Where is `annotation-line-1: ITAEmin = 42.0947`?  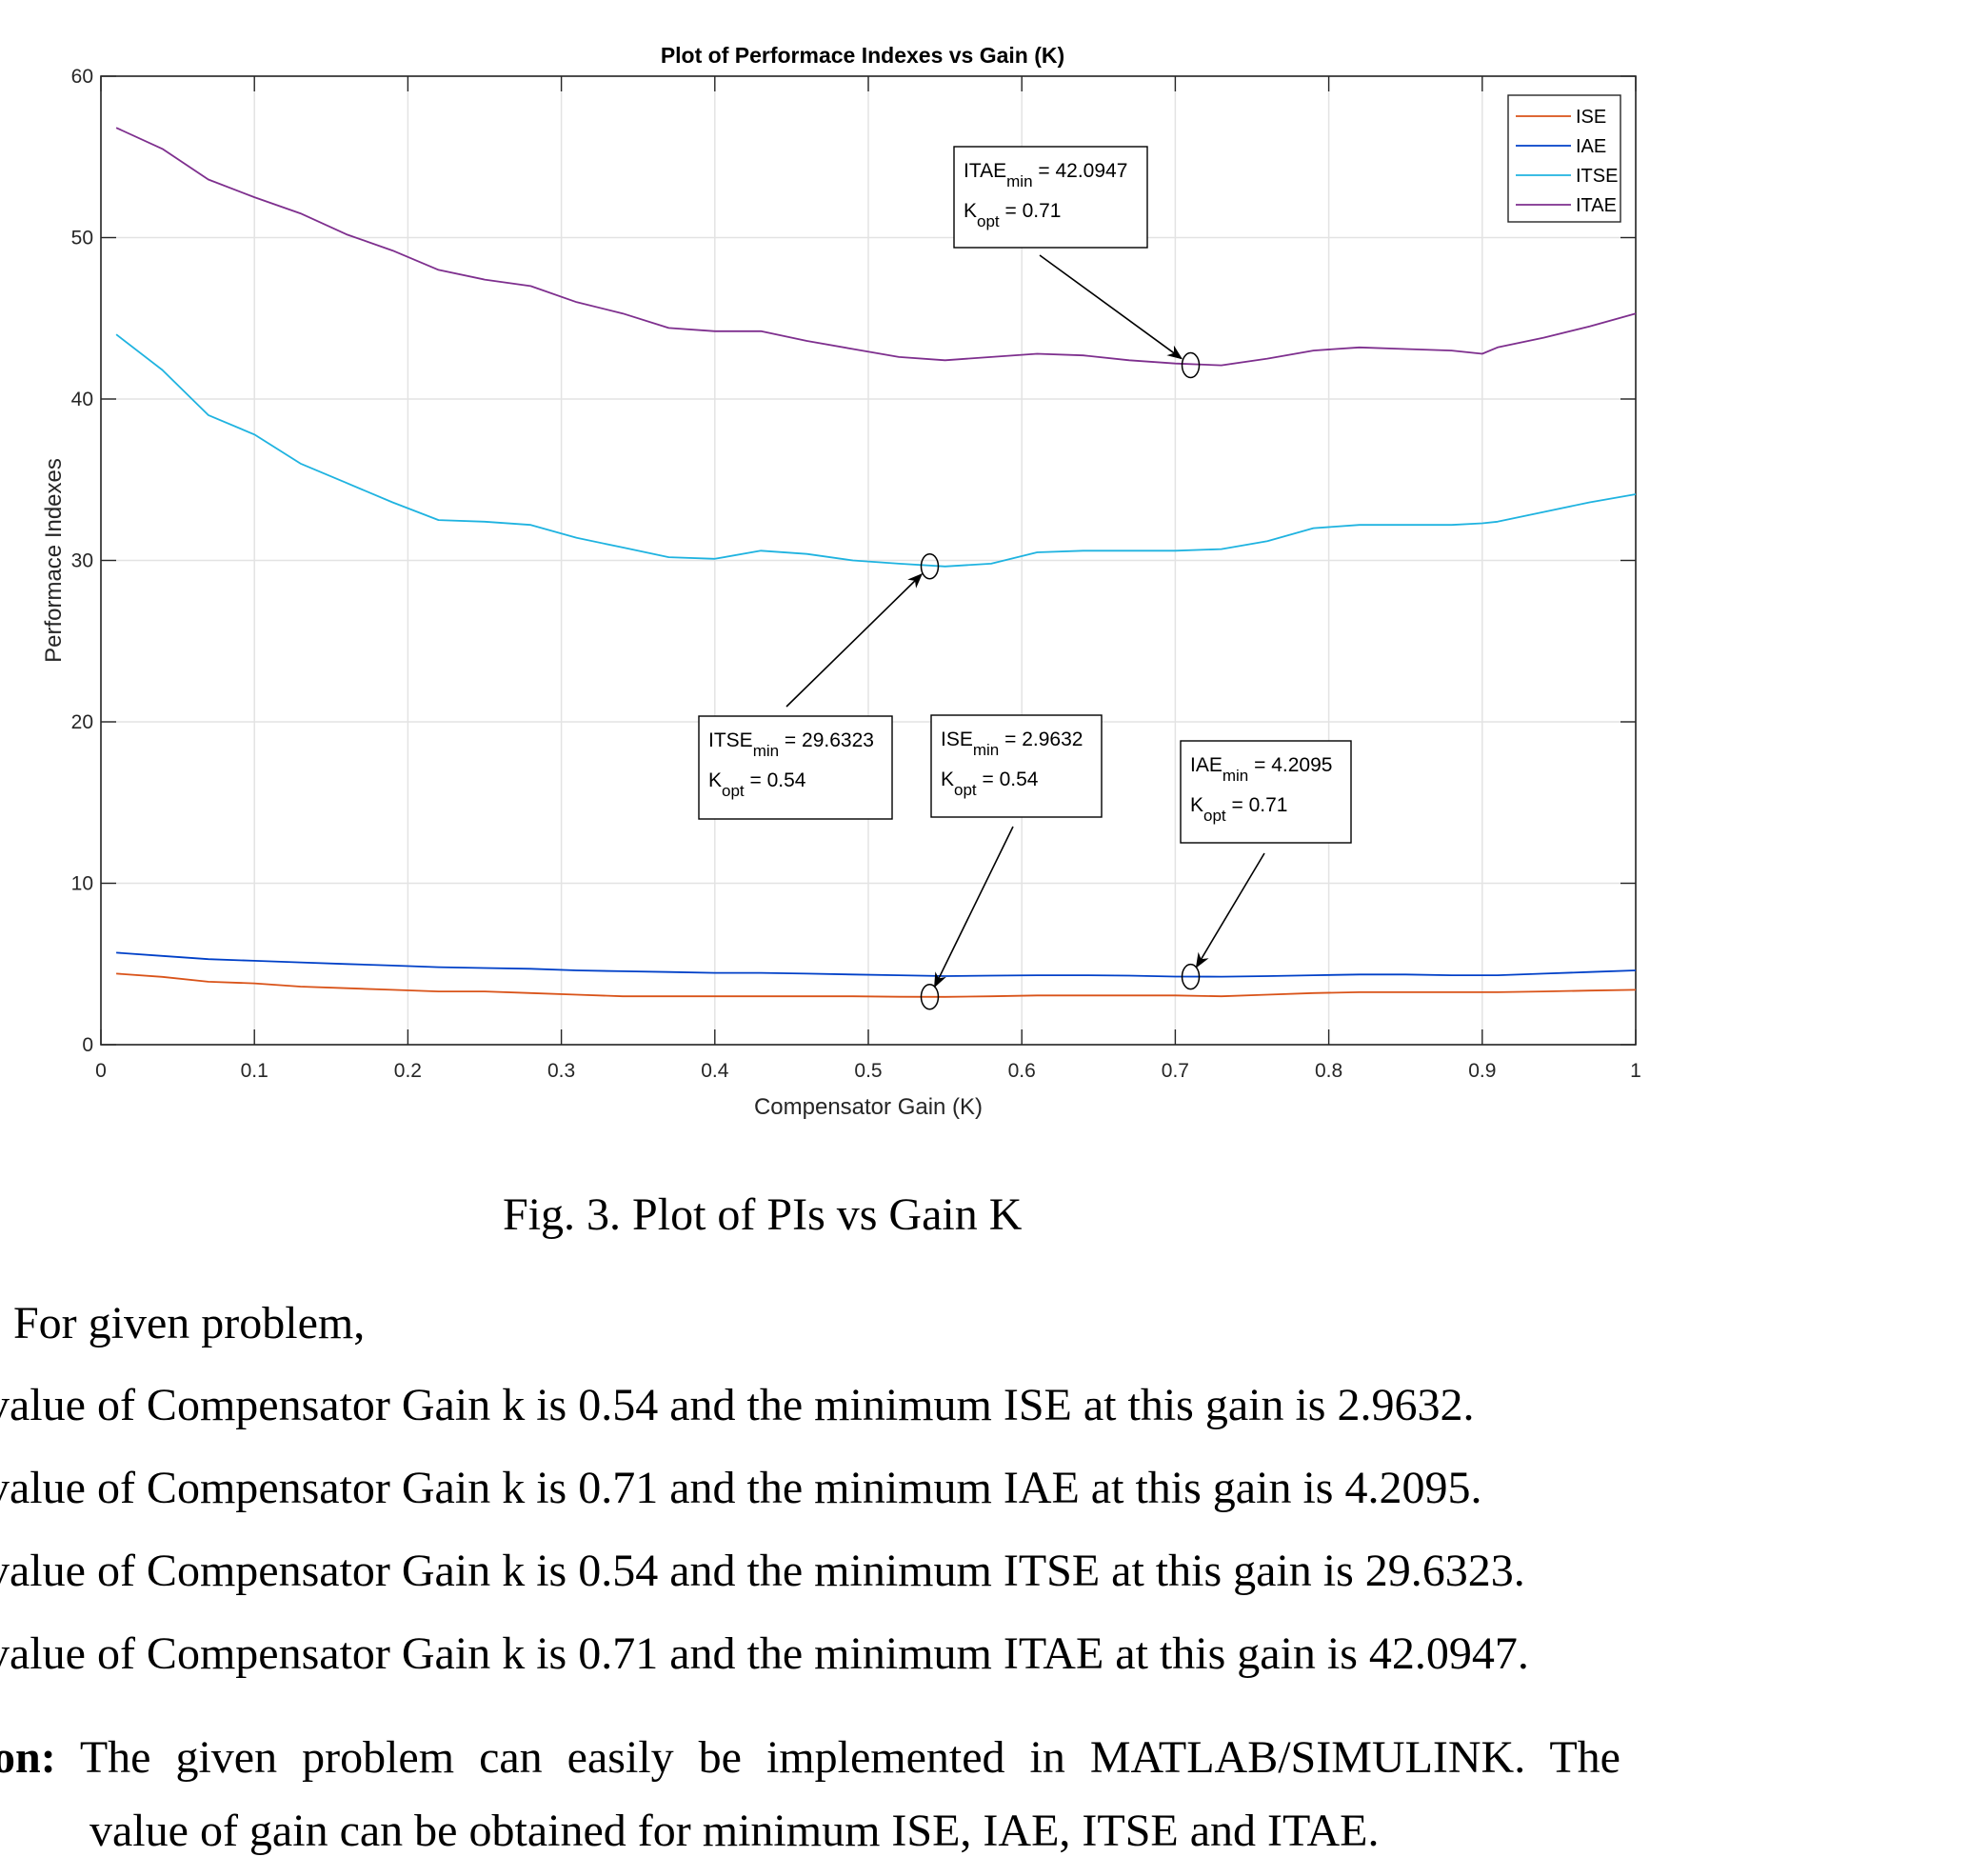 annotation-line-1: ITAEmin = 42.0947 is located at coordinates (1045, 175).